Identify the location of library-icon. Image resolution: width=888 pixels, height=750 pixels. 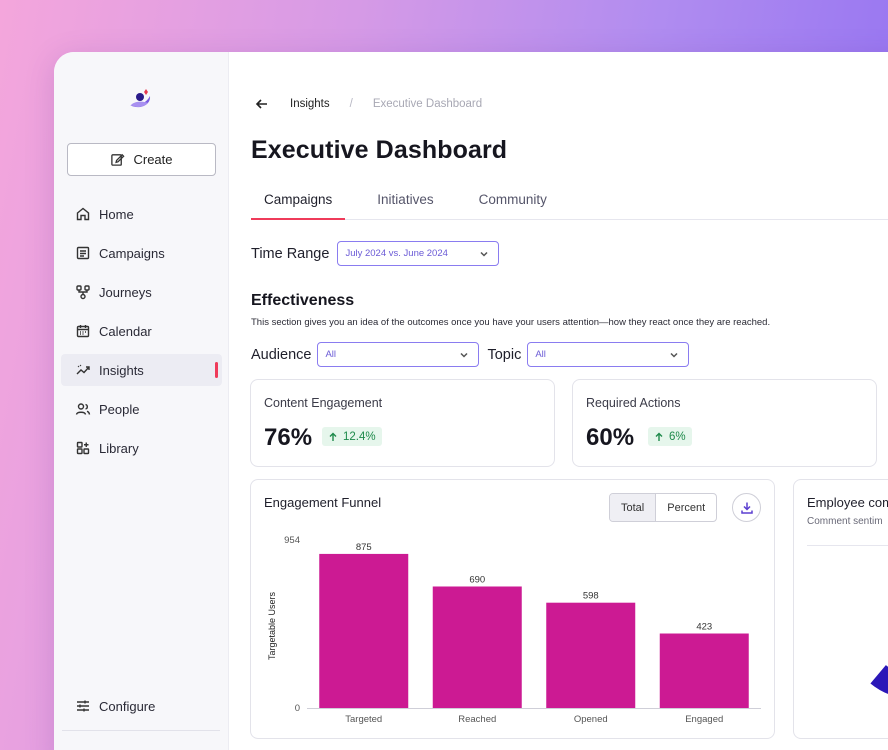
(83, 448).